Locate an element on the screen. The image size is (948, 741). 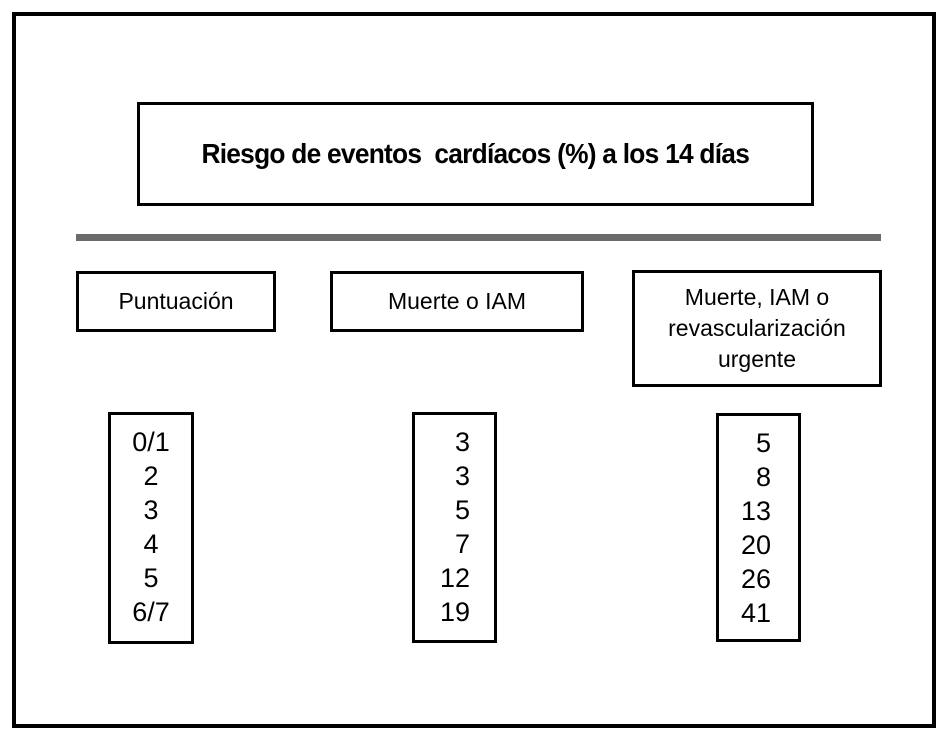
data-box-muerte-iam-revascularizacion: 5 8 13 20 26 41 is located at coordinates (758, 527).